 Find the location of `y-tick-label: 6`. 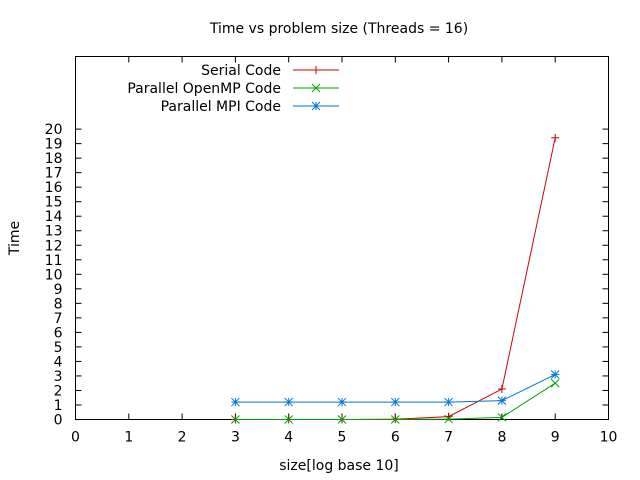

y-tick-label: 6 is located at coordinates (58, 333).